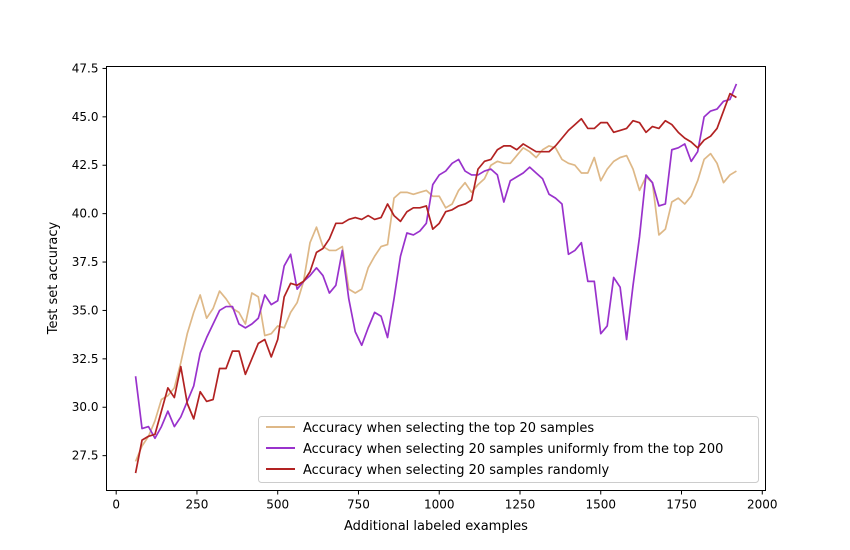 The height and width of the screenshot is (550, 850). I want to click on x-tick-label: 1250, so click(520, 505).